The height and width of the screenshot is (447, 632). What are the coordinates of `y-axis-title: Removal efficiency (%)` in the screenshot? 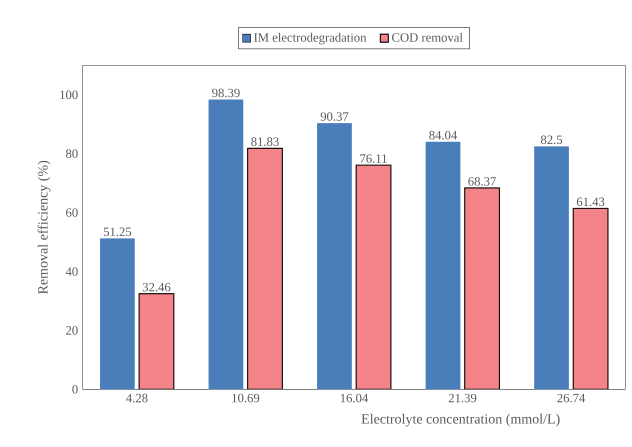 It's located at (44, 227).